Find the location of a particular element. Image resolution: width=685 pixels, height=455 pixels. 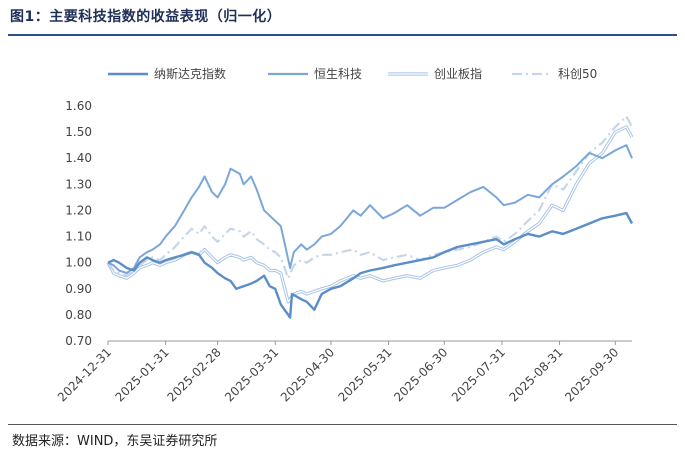

x-tick-label: 2025-01-31 is located at coordinates (142, 374).